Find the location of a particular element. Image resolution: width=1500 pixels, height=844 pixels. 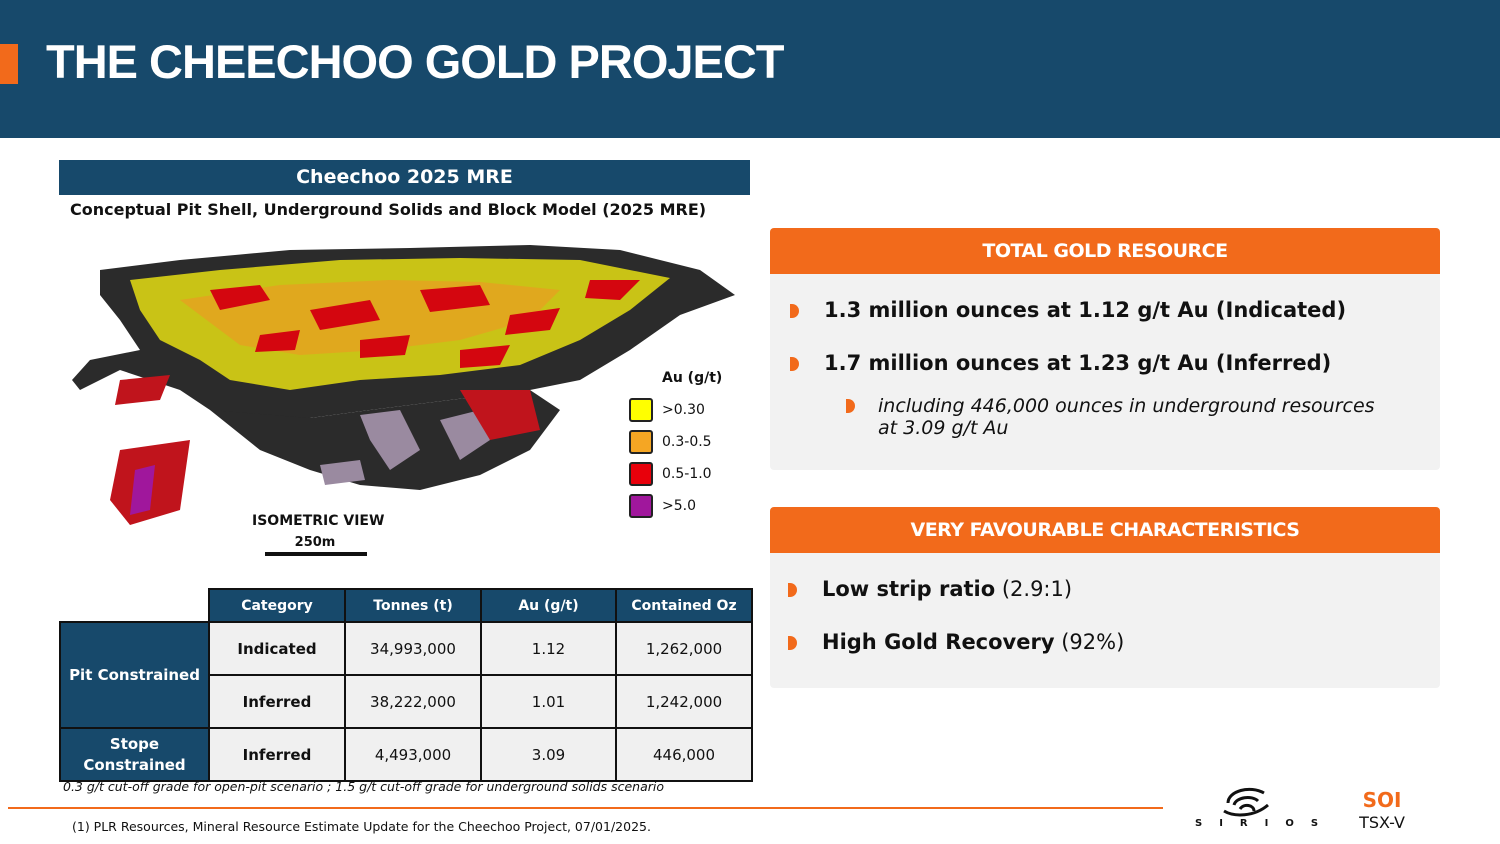

legend-title: Au (g/t) is located at coordinates (692, 378).